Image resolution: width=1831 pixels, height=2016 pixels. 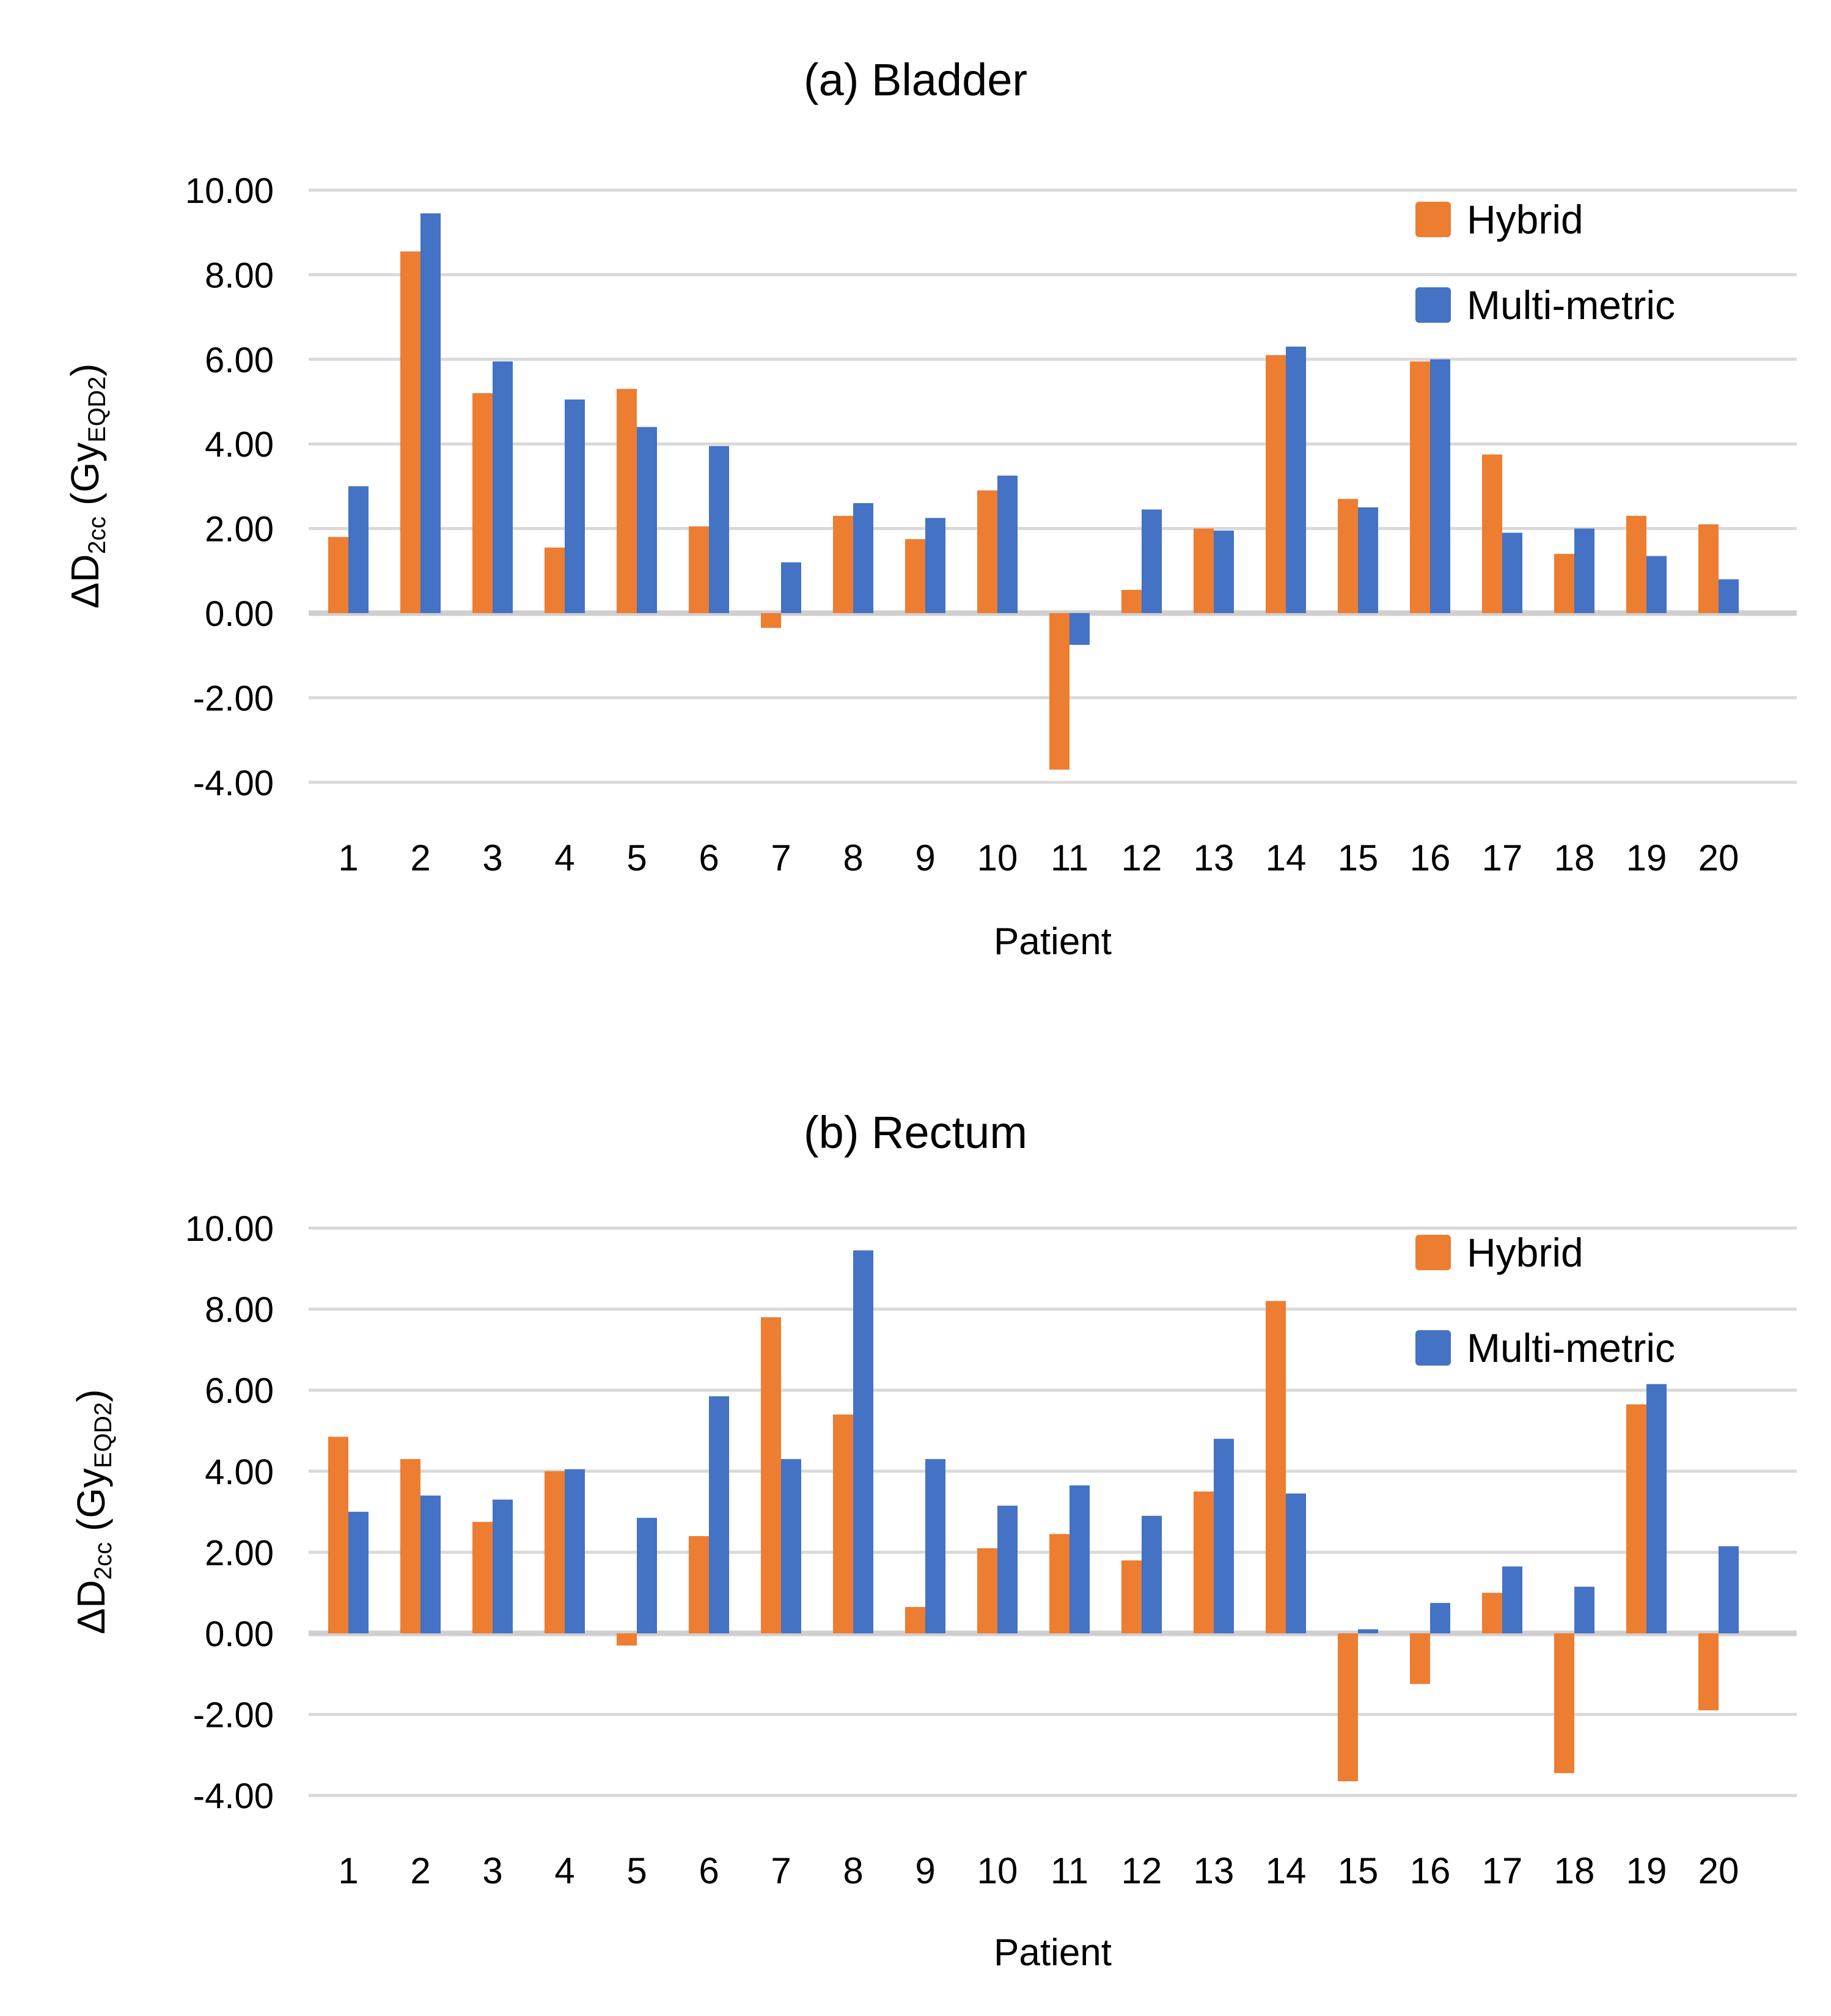 I want to click on y-tick-label: 8.00, so click(x=239, y=1310).